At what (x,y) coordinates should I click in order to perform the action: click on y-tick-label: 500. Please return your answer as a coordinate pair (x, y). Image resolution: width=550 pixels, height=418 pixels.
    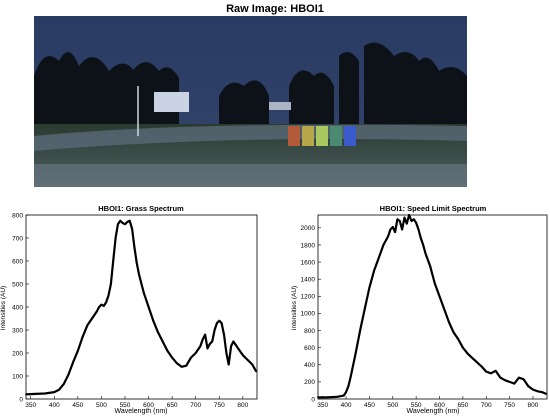
    Looking at the image, I should click on (17, 284).